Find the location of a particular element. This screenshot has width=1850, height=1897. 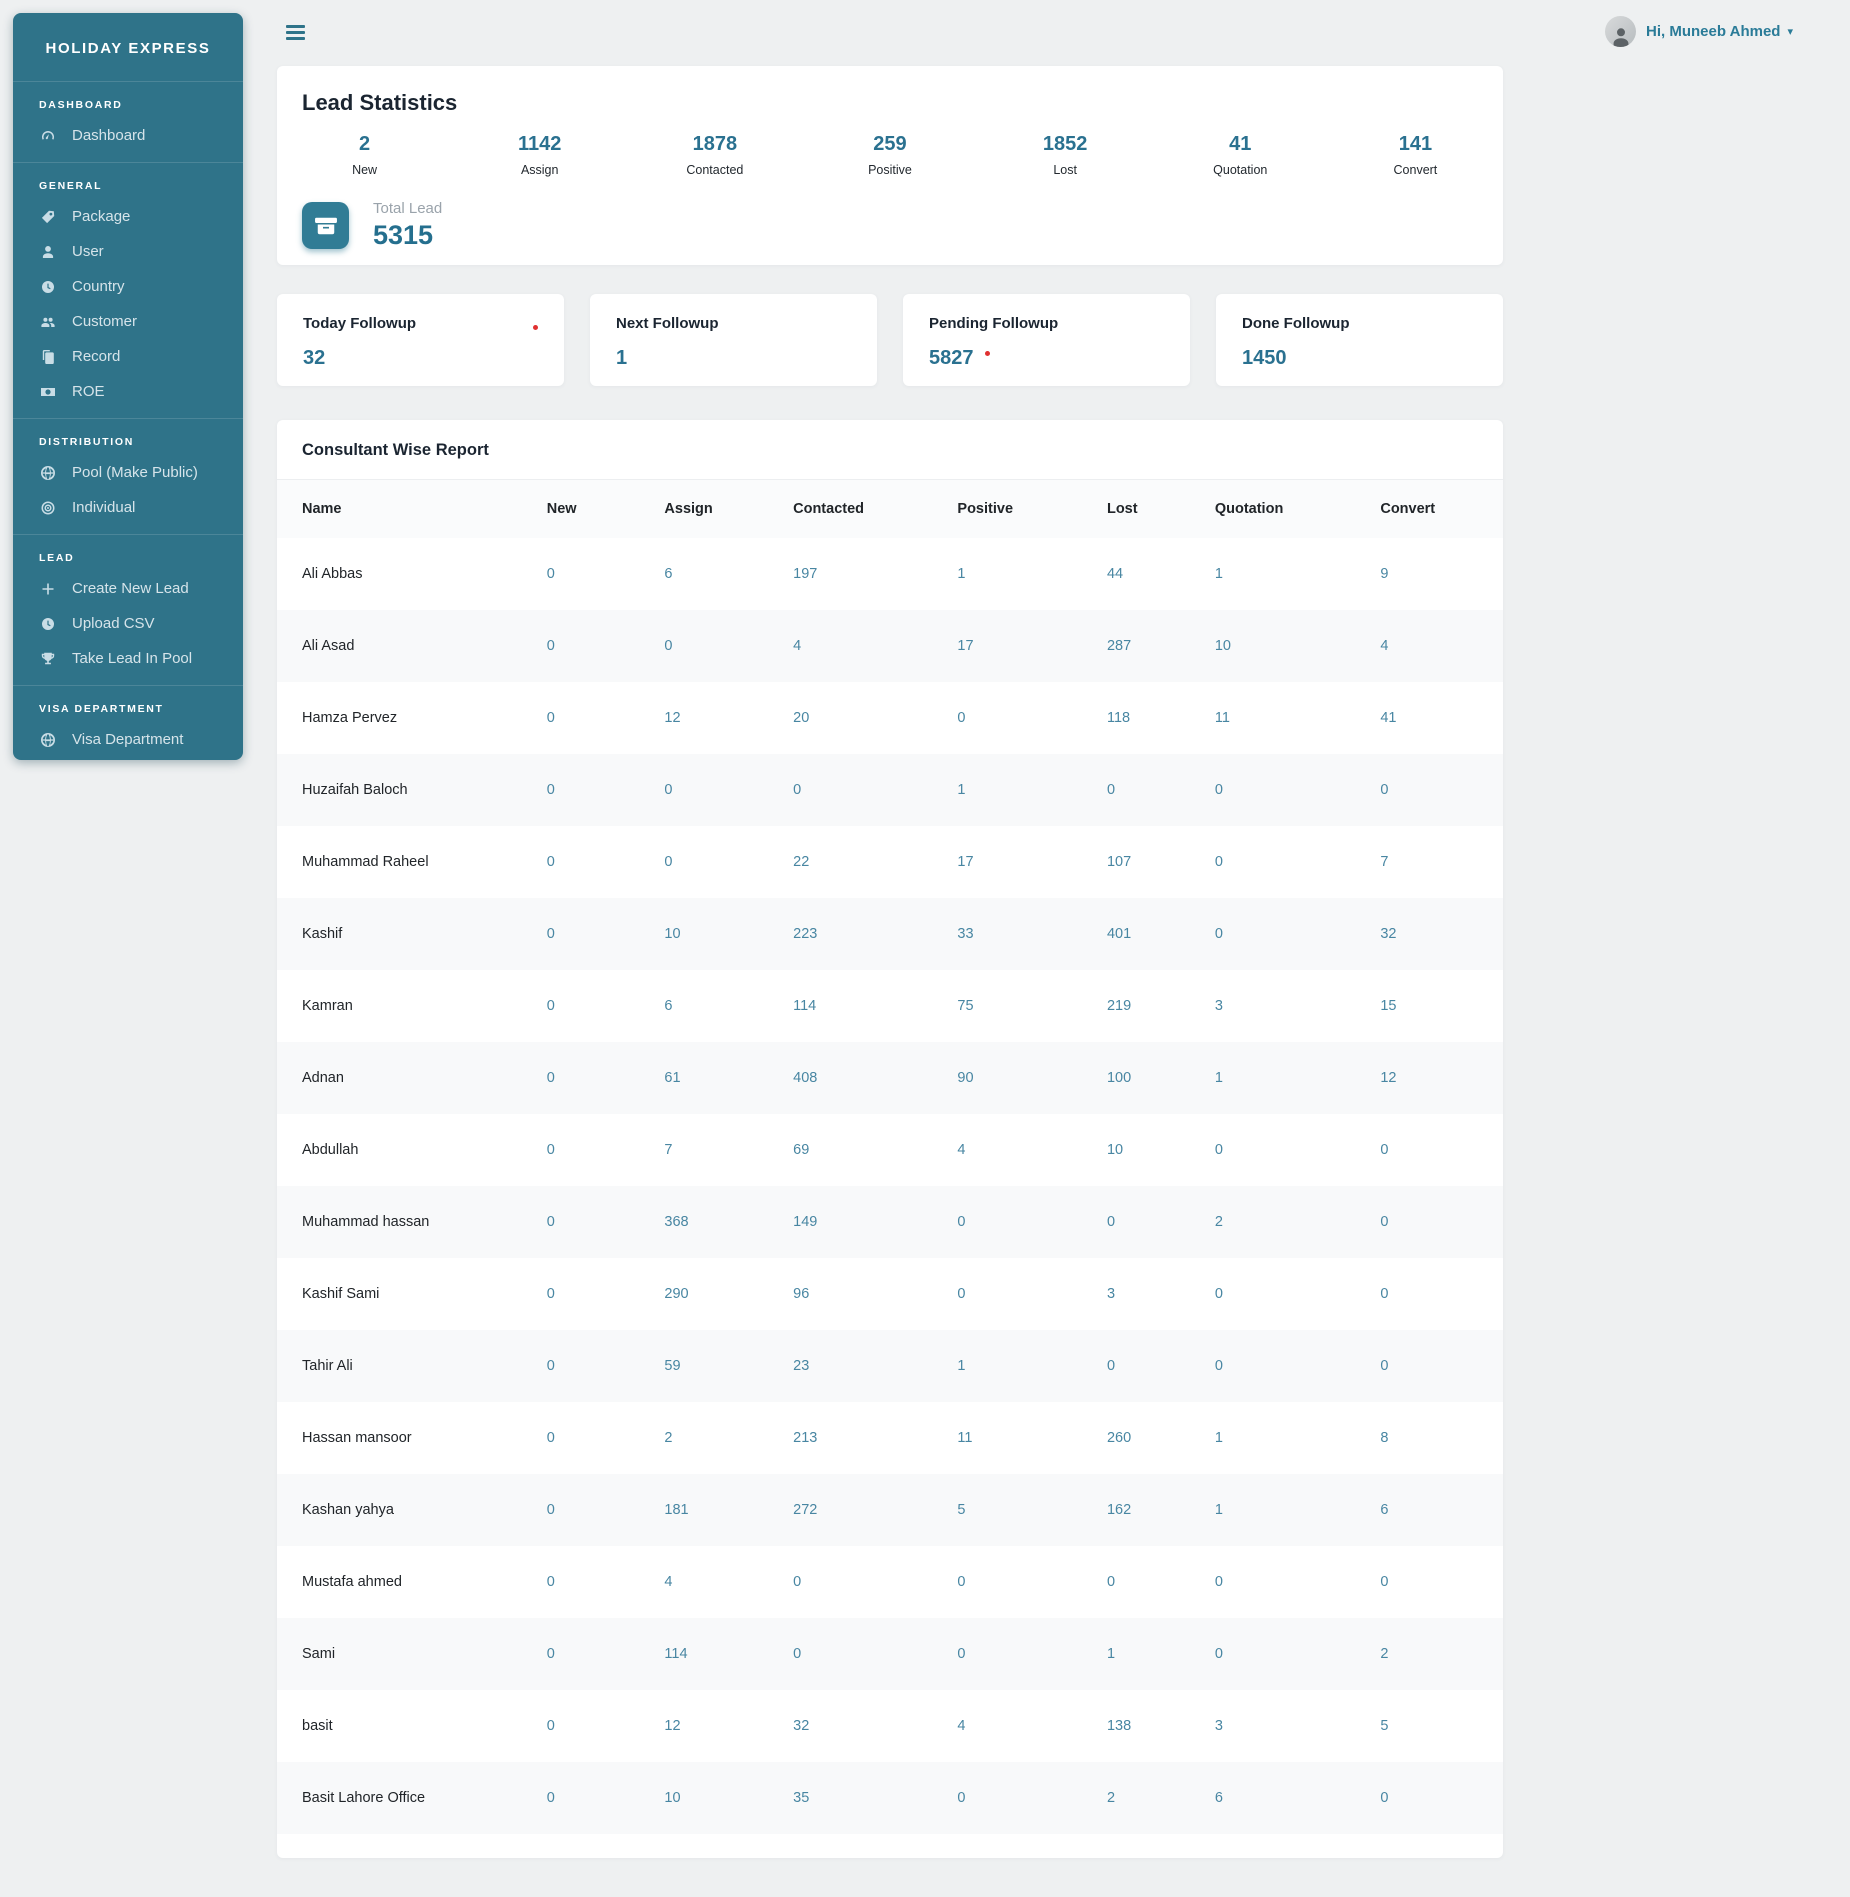

followup-card: Done Followup 1450 is located at coordinates (1359, 340).